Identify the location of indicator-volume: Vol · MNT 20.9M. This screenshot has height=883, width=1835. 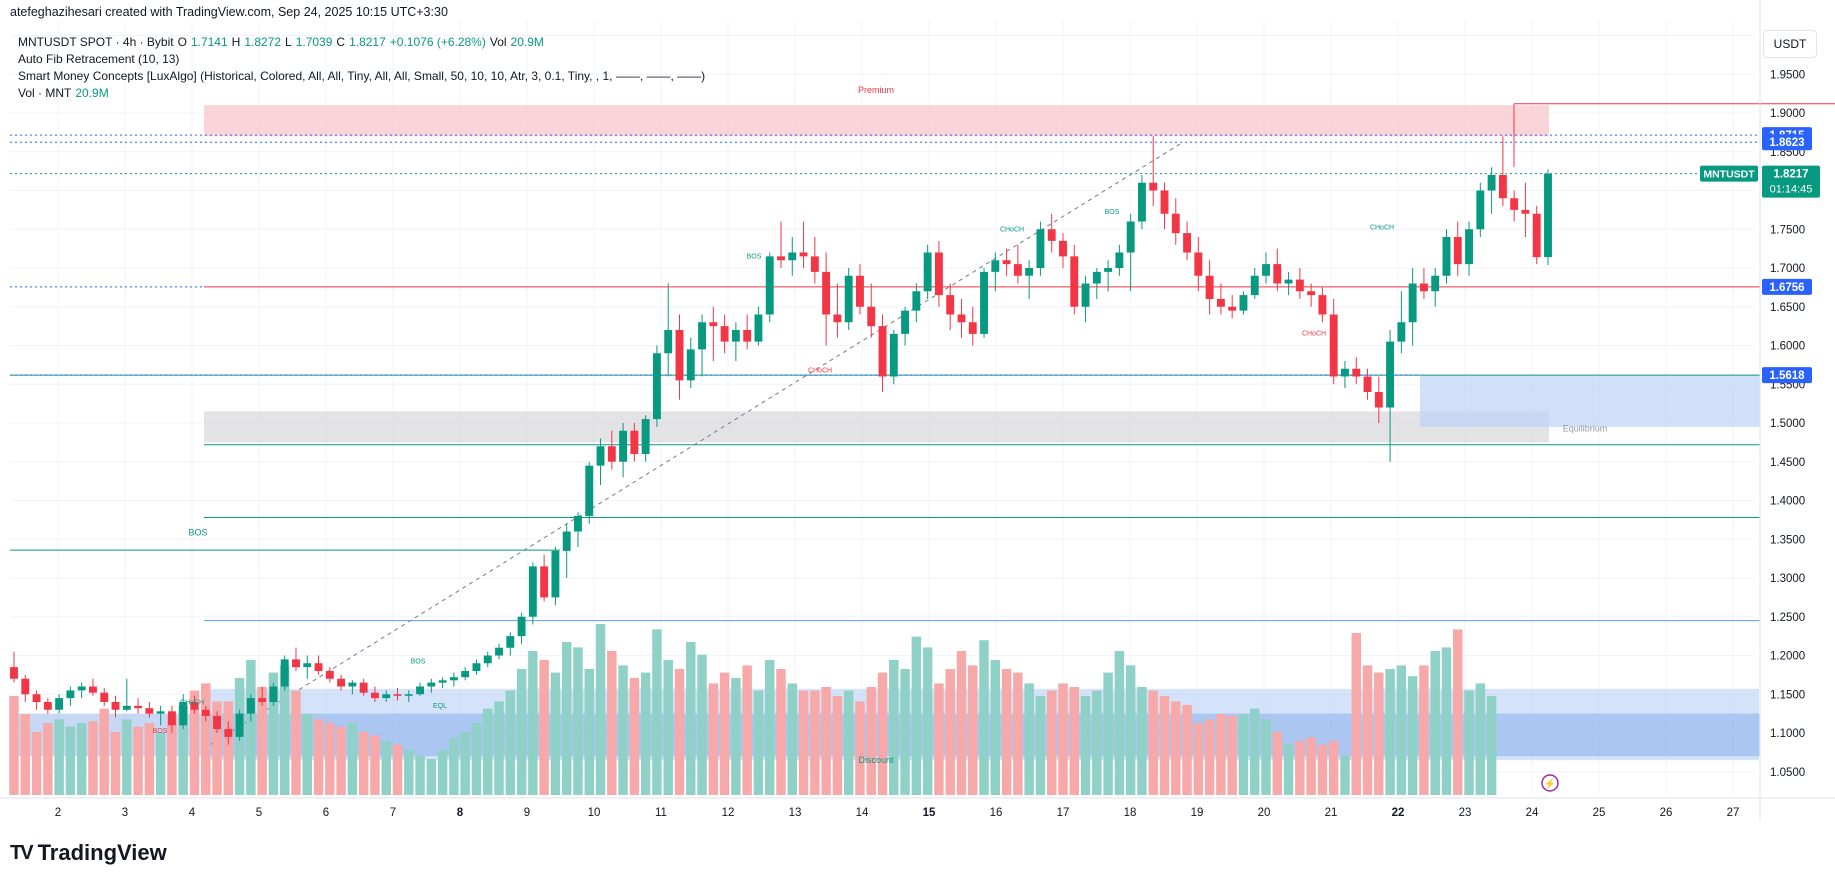
(361, 93).